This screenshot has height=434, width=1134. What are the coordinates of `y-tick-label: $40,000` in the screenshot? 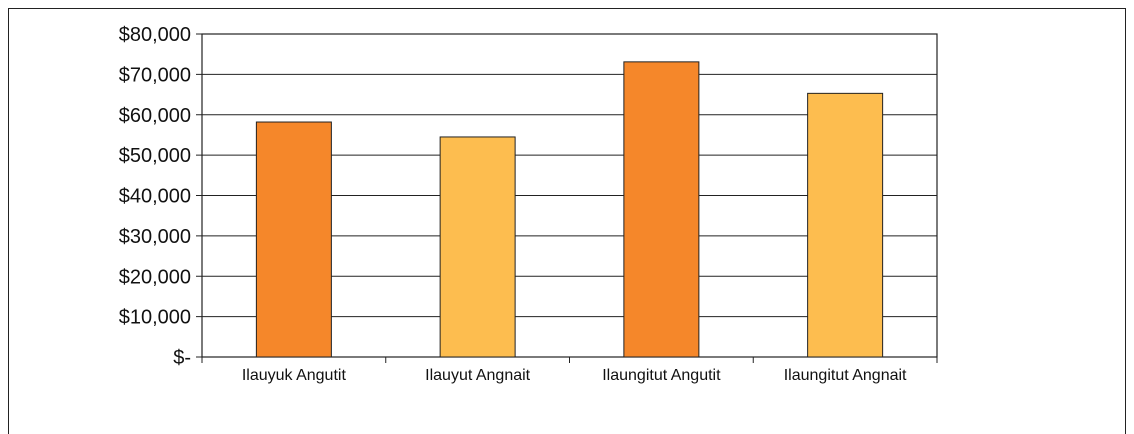 It's located at (155, 197).